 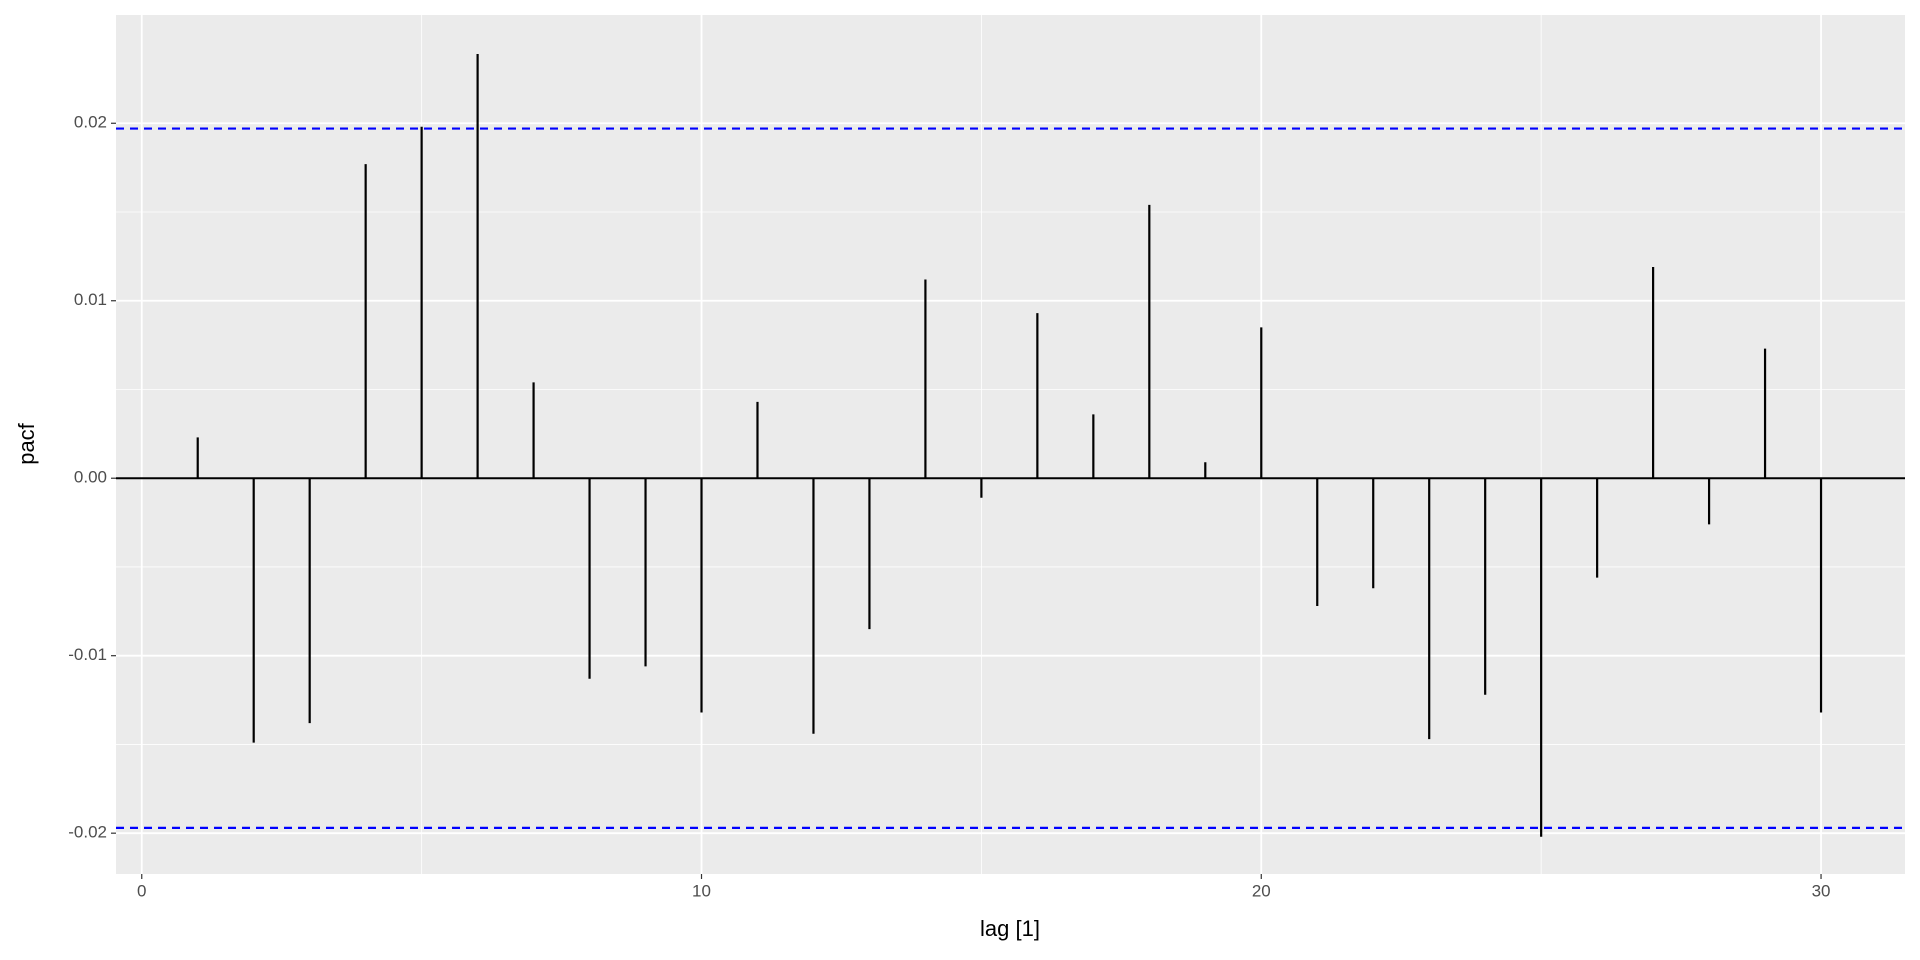 What do you see at coordinates (90, 299) in the screenshot?
I see `y-tick-label: 0.01` at bounding box center [90, 299].